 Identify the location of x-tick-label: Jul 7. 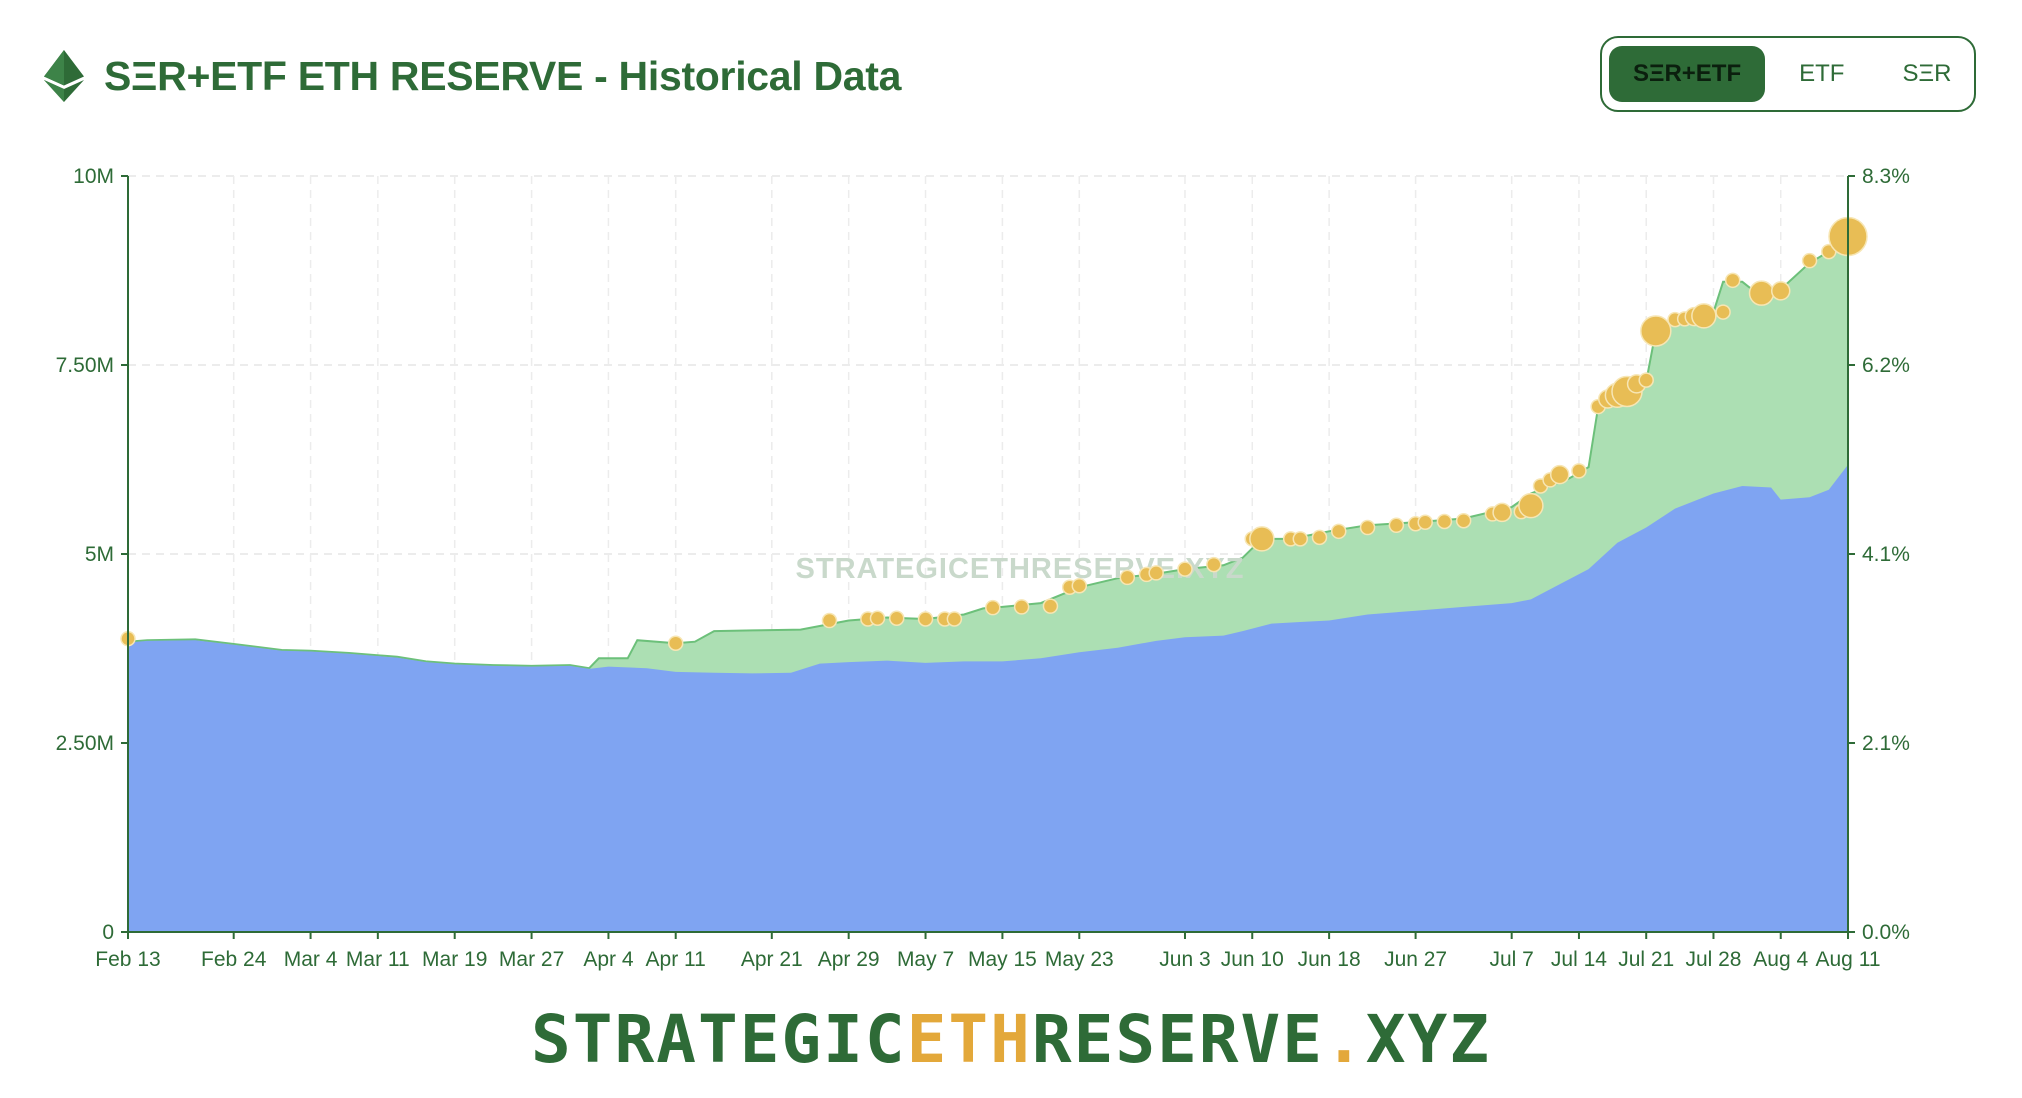
(1512, 959).